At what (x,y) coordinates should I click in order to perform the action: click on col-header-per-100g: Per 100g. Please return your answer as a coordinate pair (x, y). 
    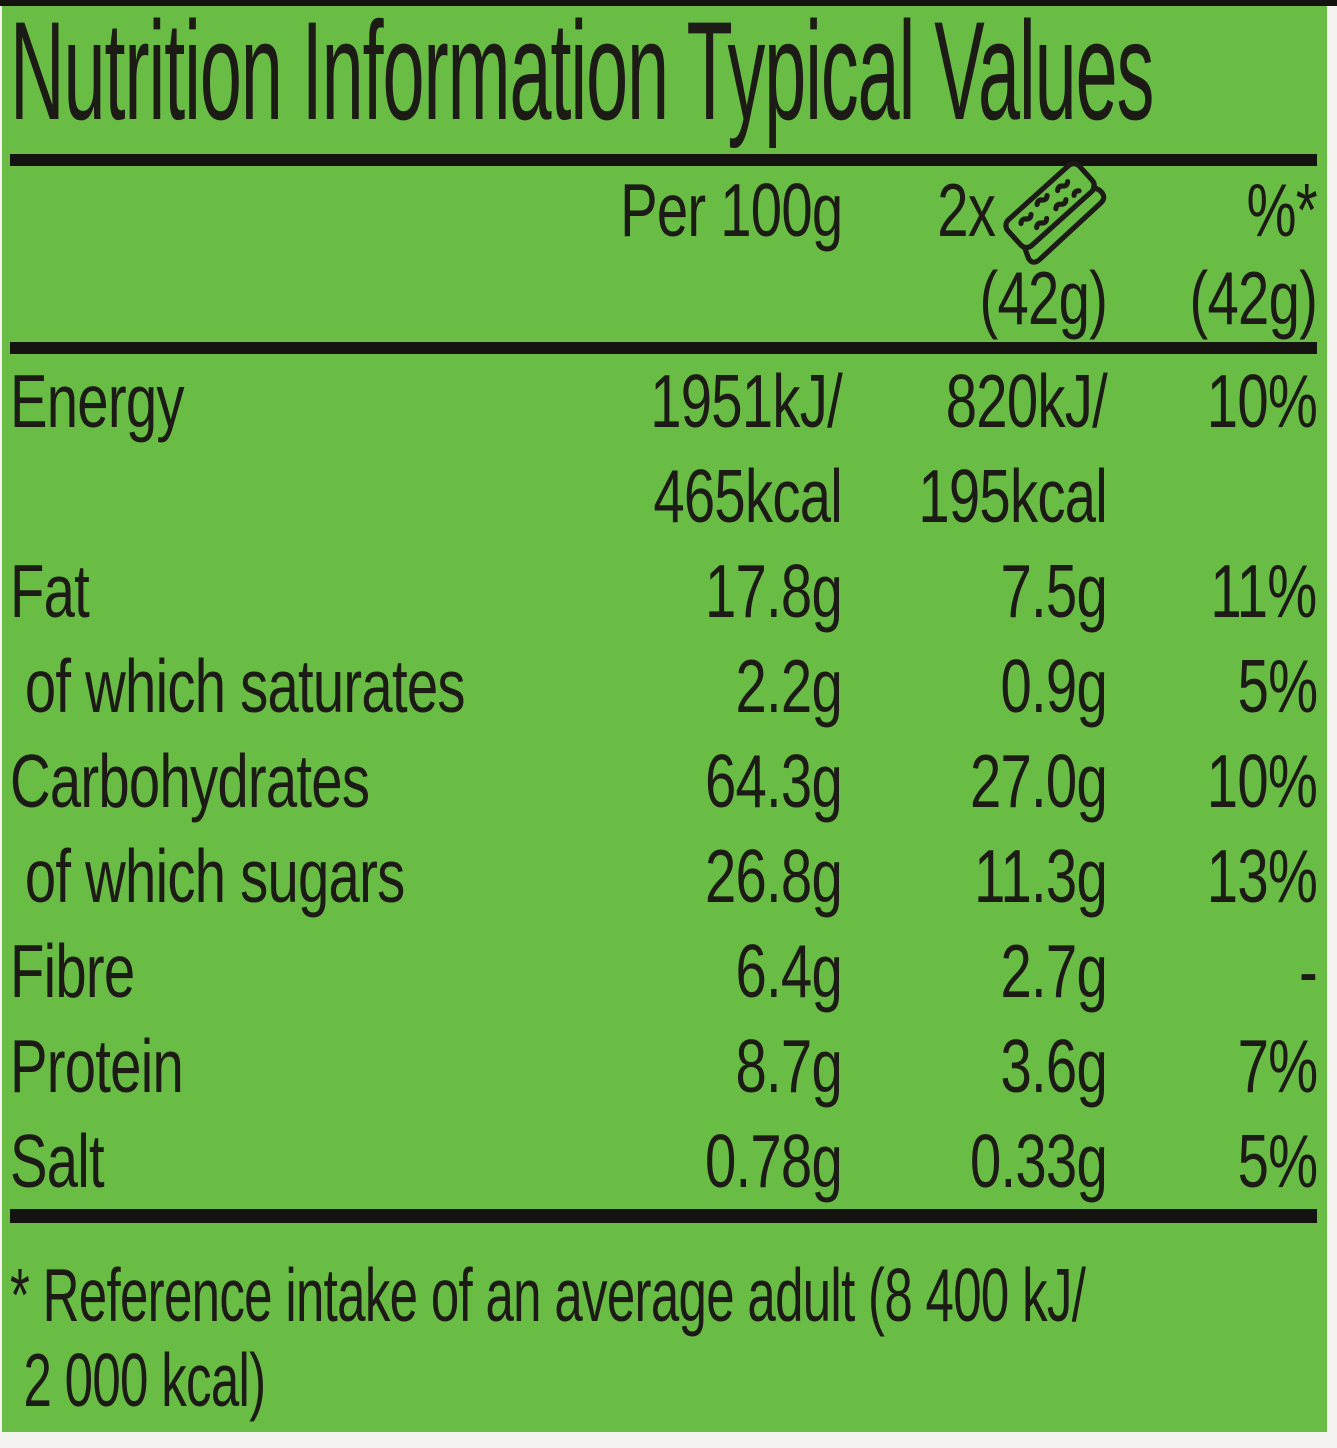
    Looking at the image, I should click on (731, 210).